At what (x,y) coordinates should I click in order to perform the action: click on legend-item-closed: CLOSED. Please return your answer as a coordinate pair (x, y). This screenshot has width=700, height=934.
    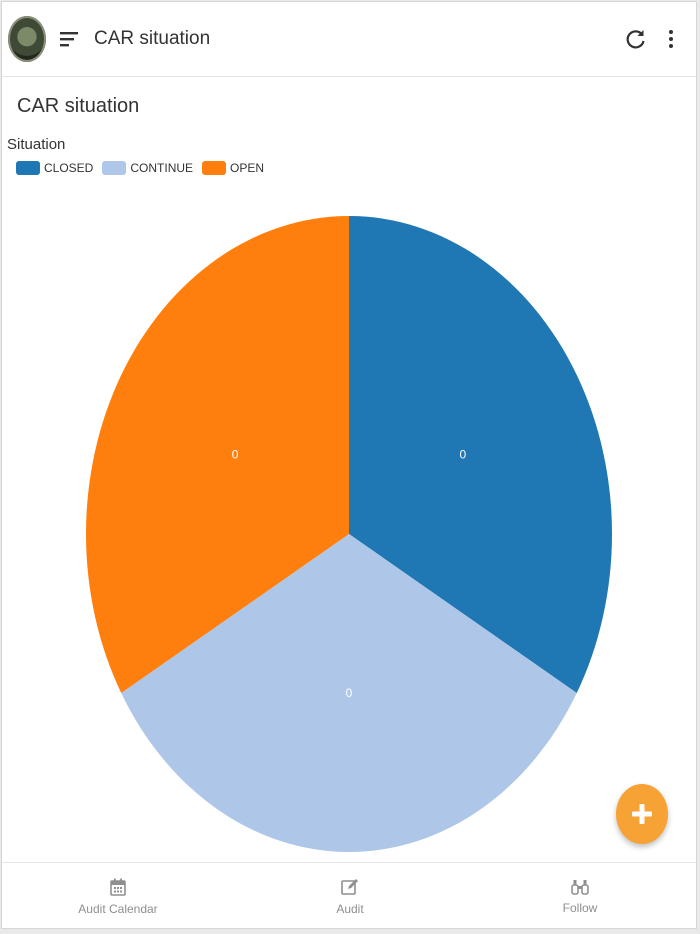
    Looking at the image, I should click on (54, 168).